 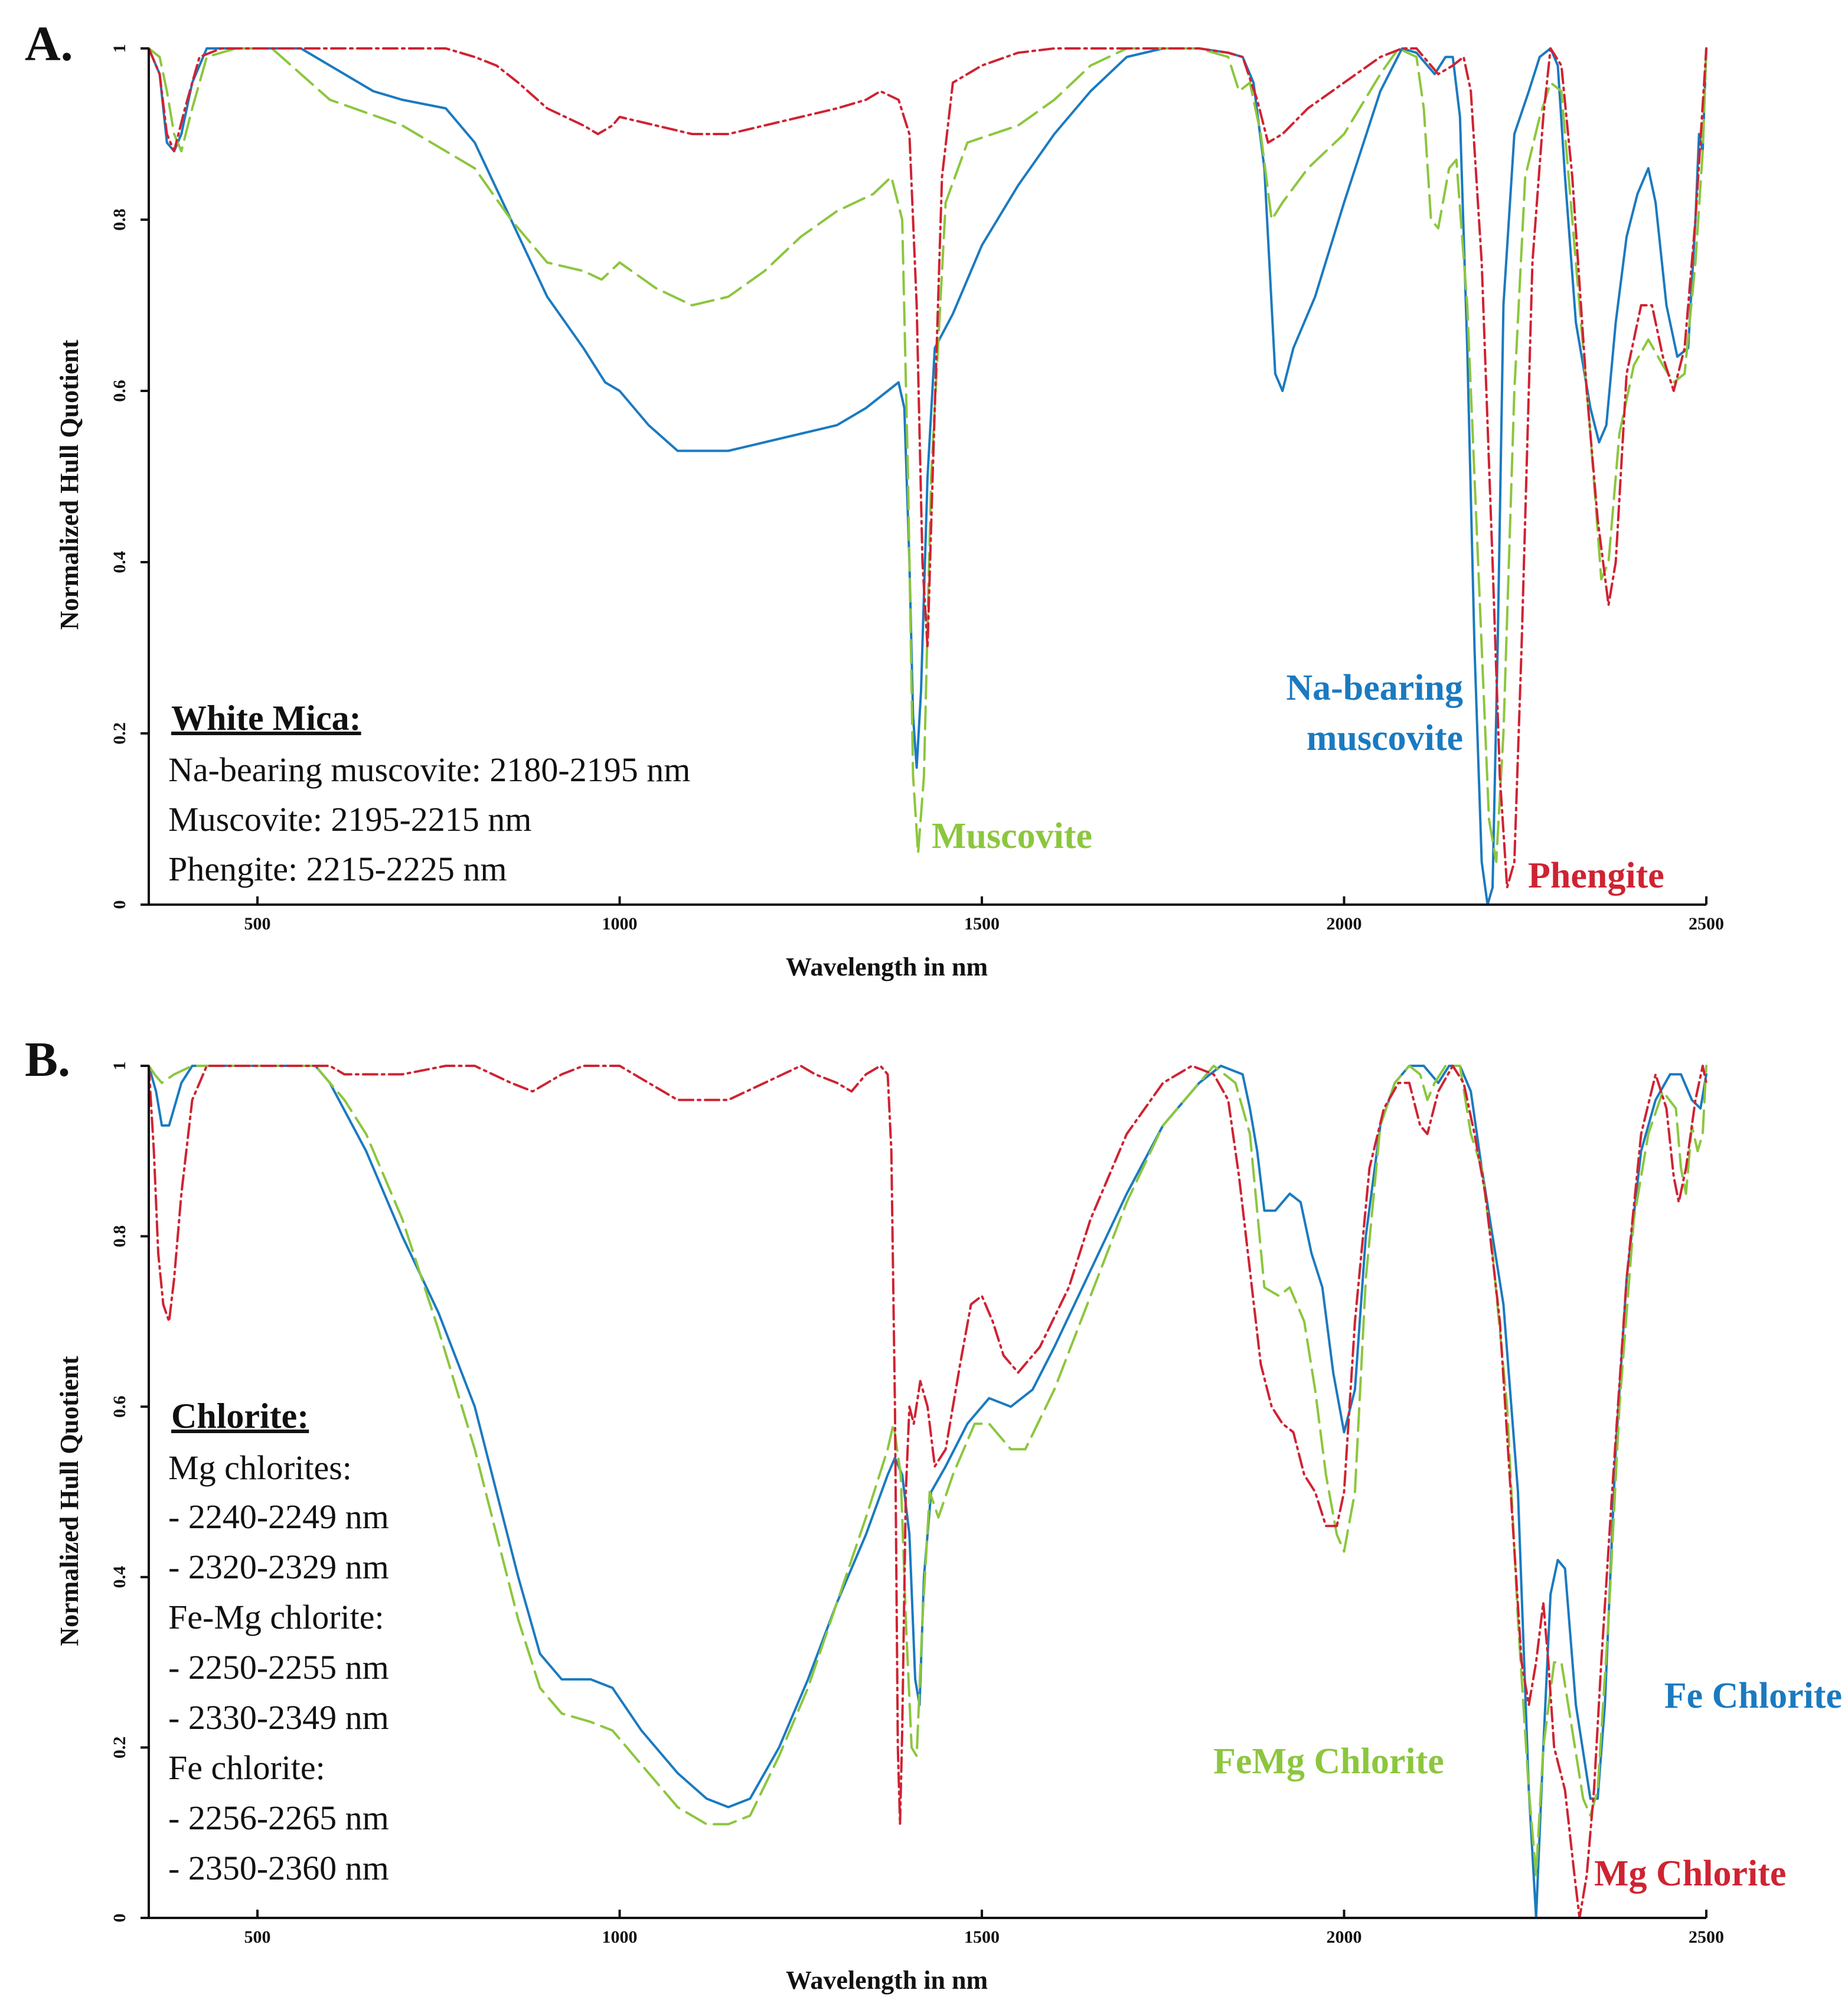 What do you see at coordinates (276, 1617) in the screenshot?
I see `legend-line-b-4: Fe-Mg chlorite:` at bounding box center [276, 1617].